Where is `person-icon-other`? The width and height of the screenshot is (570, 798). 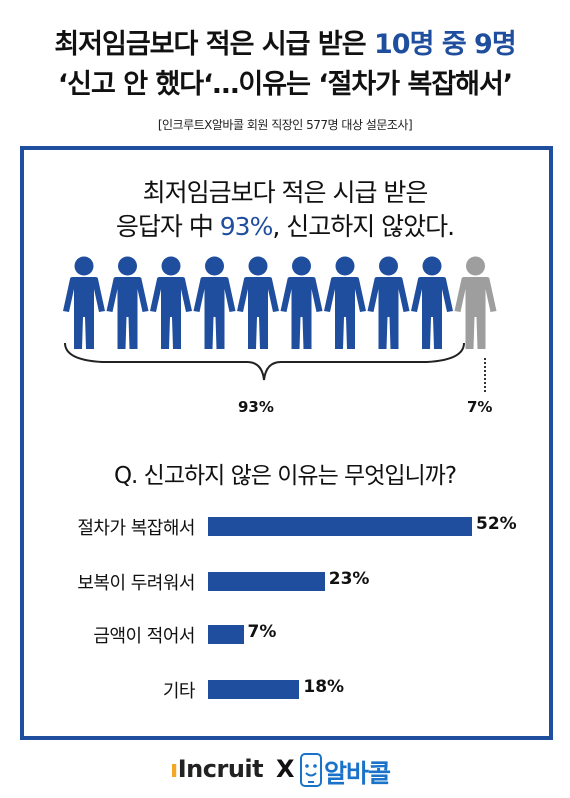 person-icon-other is located at coordinates (475, 302).